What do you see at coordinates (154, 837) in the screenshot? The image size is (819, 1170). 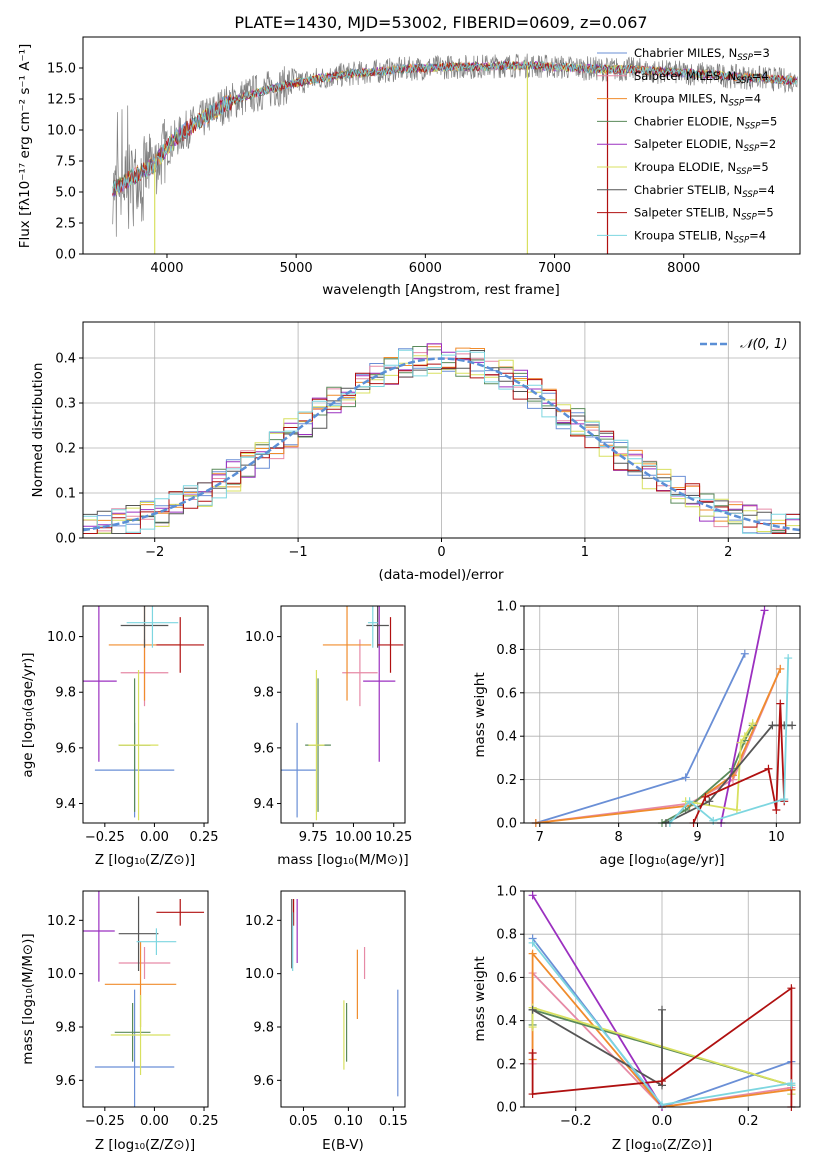 I see `x-tick-label: 0.00` at bounding box center [154, 837].